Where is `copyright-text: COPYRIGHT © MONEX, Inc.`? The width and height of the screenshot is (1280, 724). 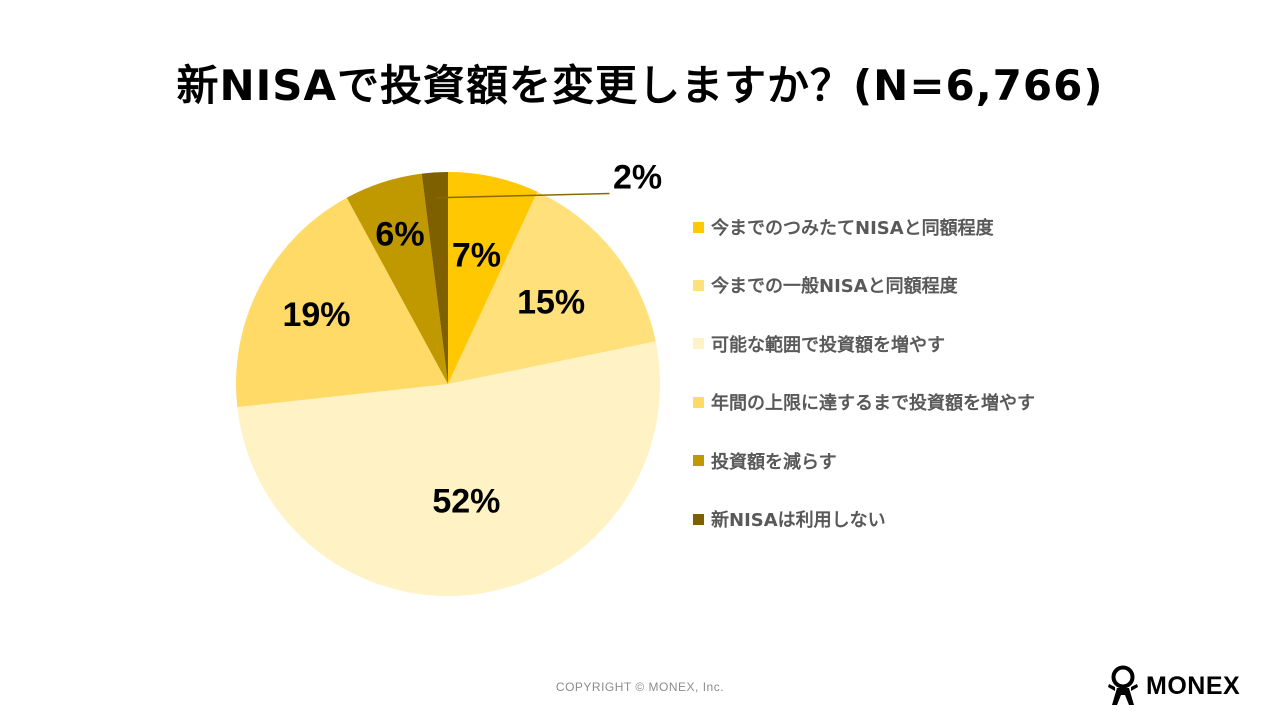
copyright-text: COPYRIGHT © MONEX, Inc. is located at coordinates (640, 687).